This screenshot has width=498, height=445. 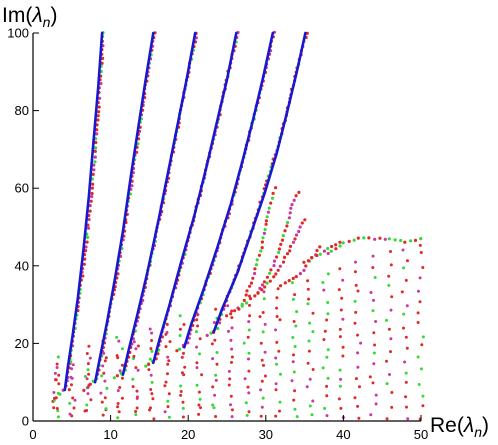 What do you see at coordinates (447, 425) in the screenshot?
I see `x-axis-title-prefix: Re(` at bounding box center [447, 425].